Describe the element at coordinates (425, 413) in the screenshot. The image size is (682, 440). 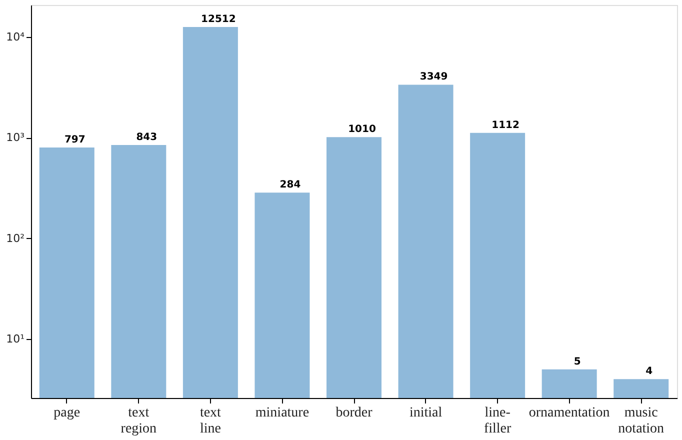
I see `x-tick-label: initial` at that location.